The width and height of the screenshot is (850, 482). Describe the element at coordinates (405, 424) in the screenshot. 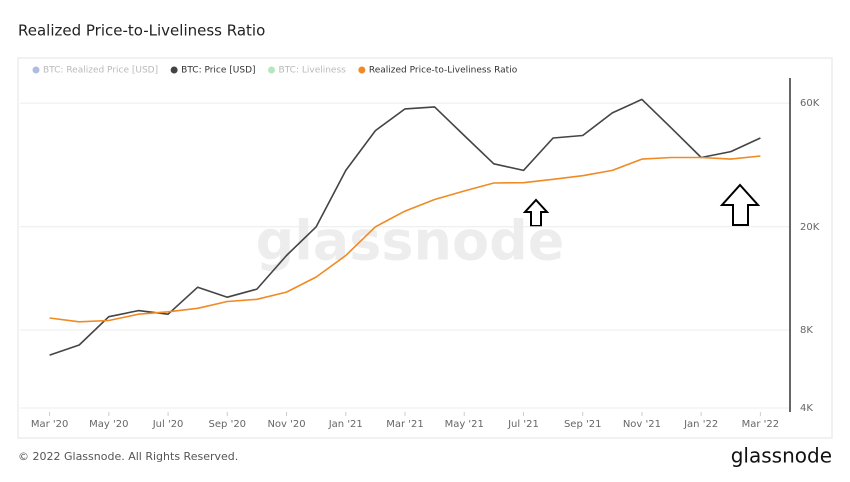

I see `x-tick-label: Mar '21` at that location.